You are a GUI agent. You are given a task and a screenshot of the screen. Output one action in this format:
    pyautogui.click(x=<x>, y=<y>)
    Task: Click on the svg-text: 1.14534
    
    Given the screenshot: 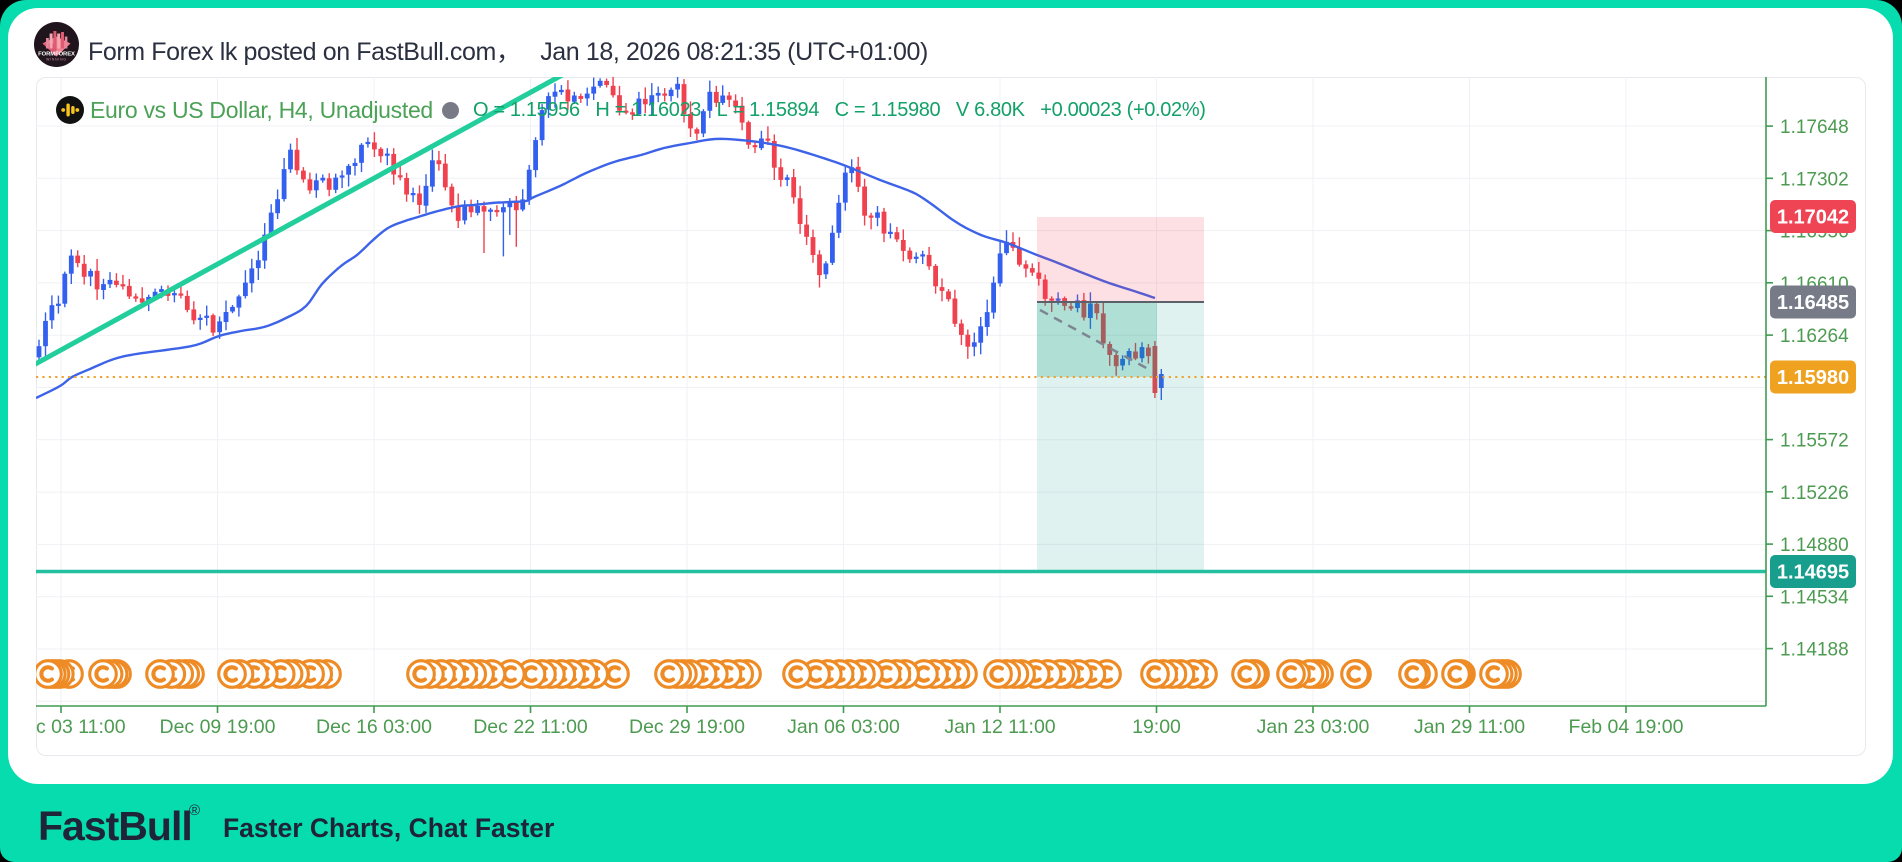 What is the action you would take?
    pyautogui.click(x=1814, y=597)
    